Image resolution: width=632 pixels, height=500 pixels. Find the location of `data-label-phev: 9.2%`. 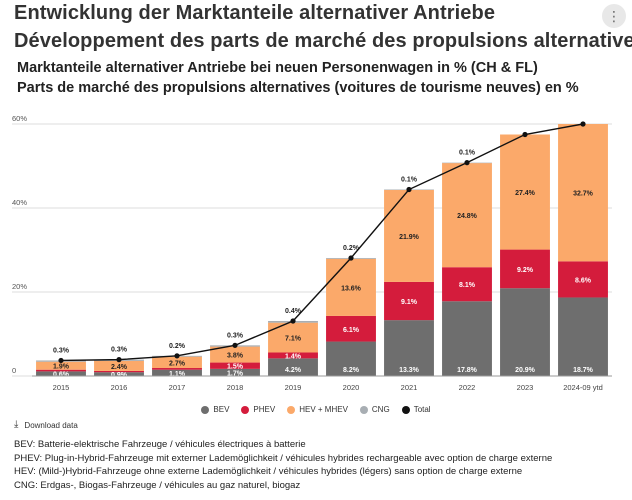

data-label-phev: 9.2% is located at coordinates (525, 270).